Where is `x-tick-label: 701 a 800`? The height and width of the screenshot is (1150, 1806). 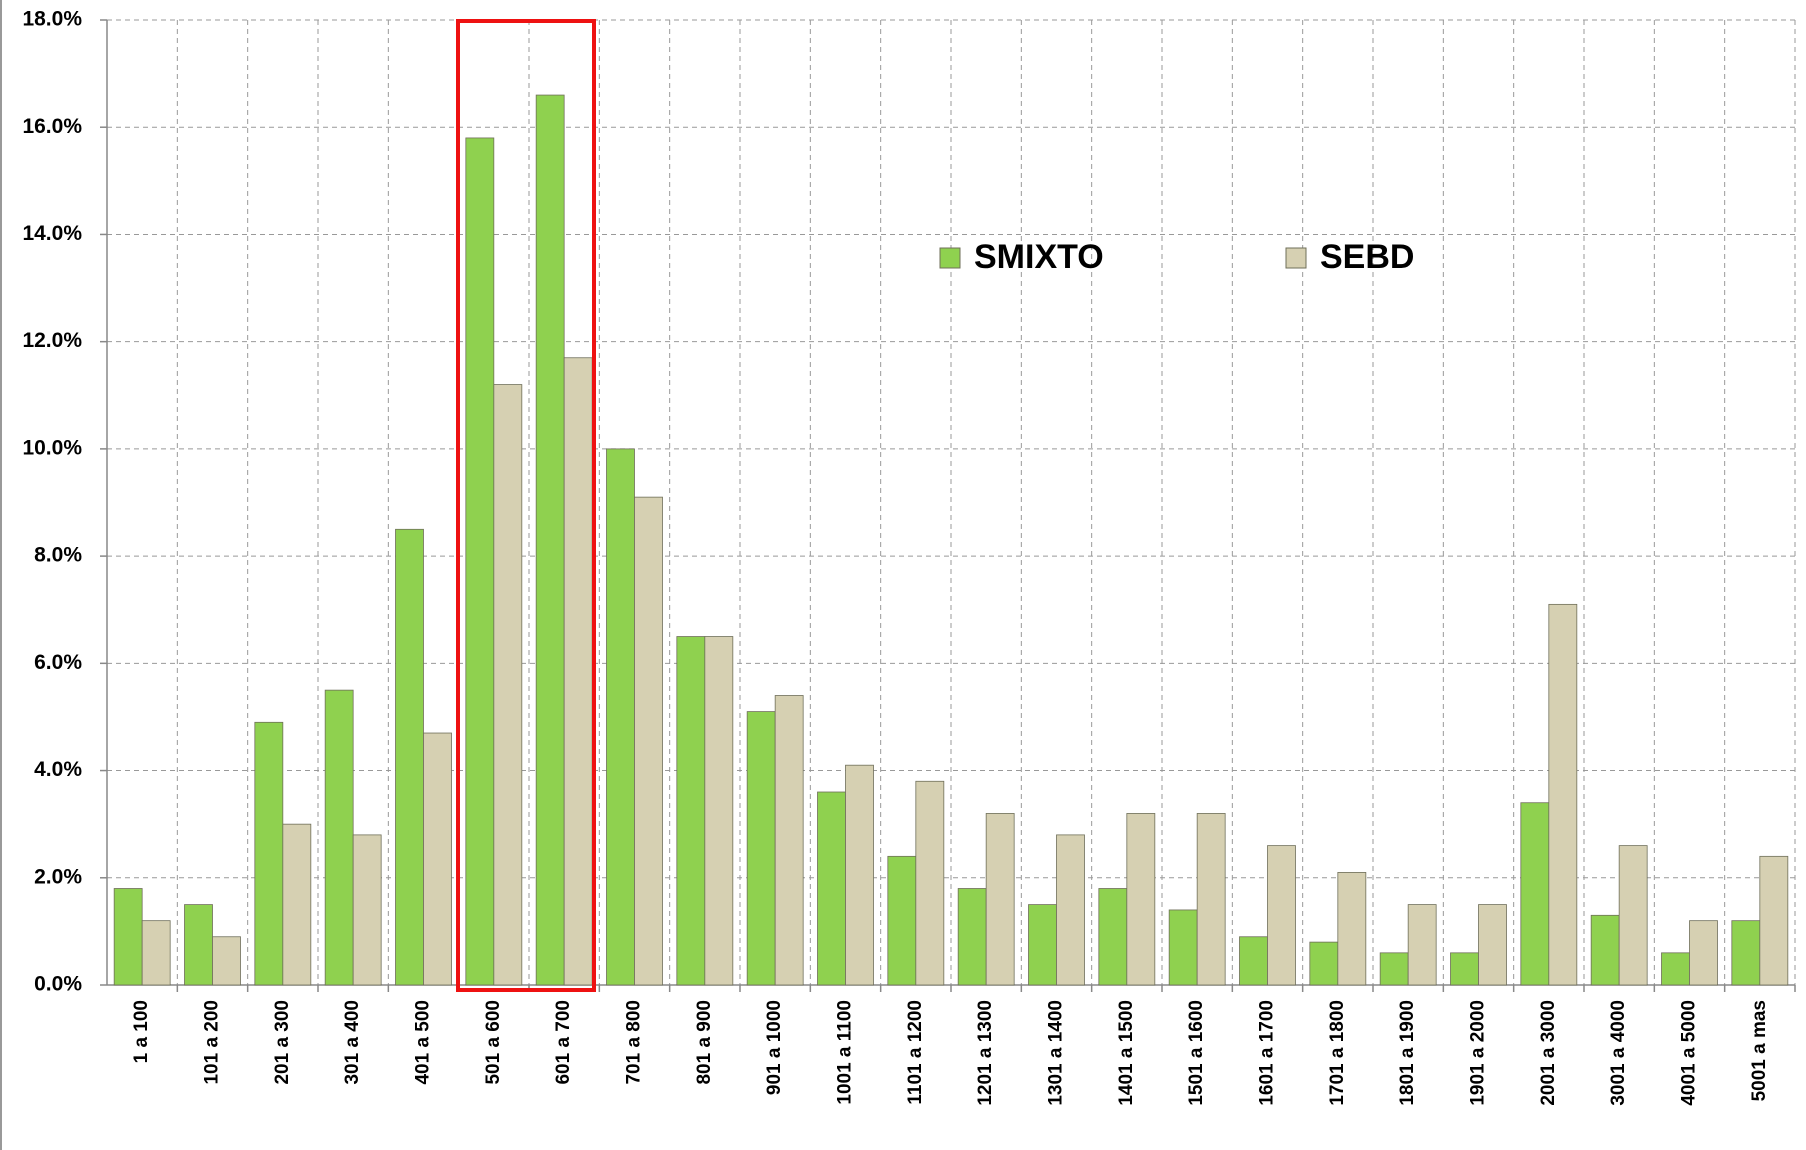 x-tick-label: 701 a 800 is located at coordinates (634, 1042).